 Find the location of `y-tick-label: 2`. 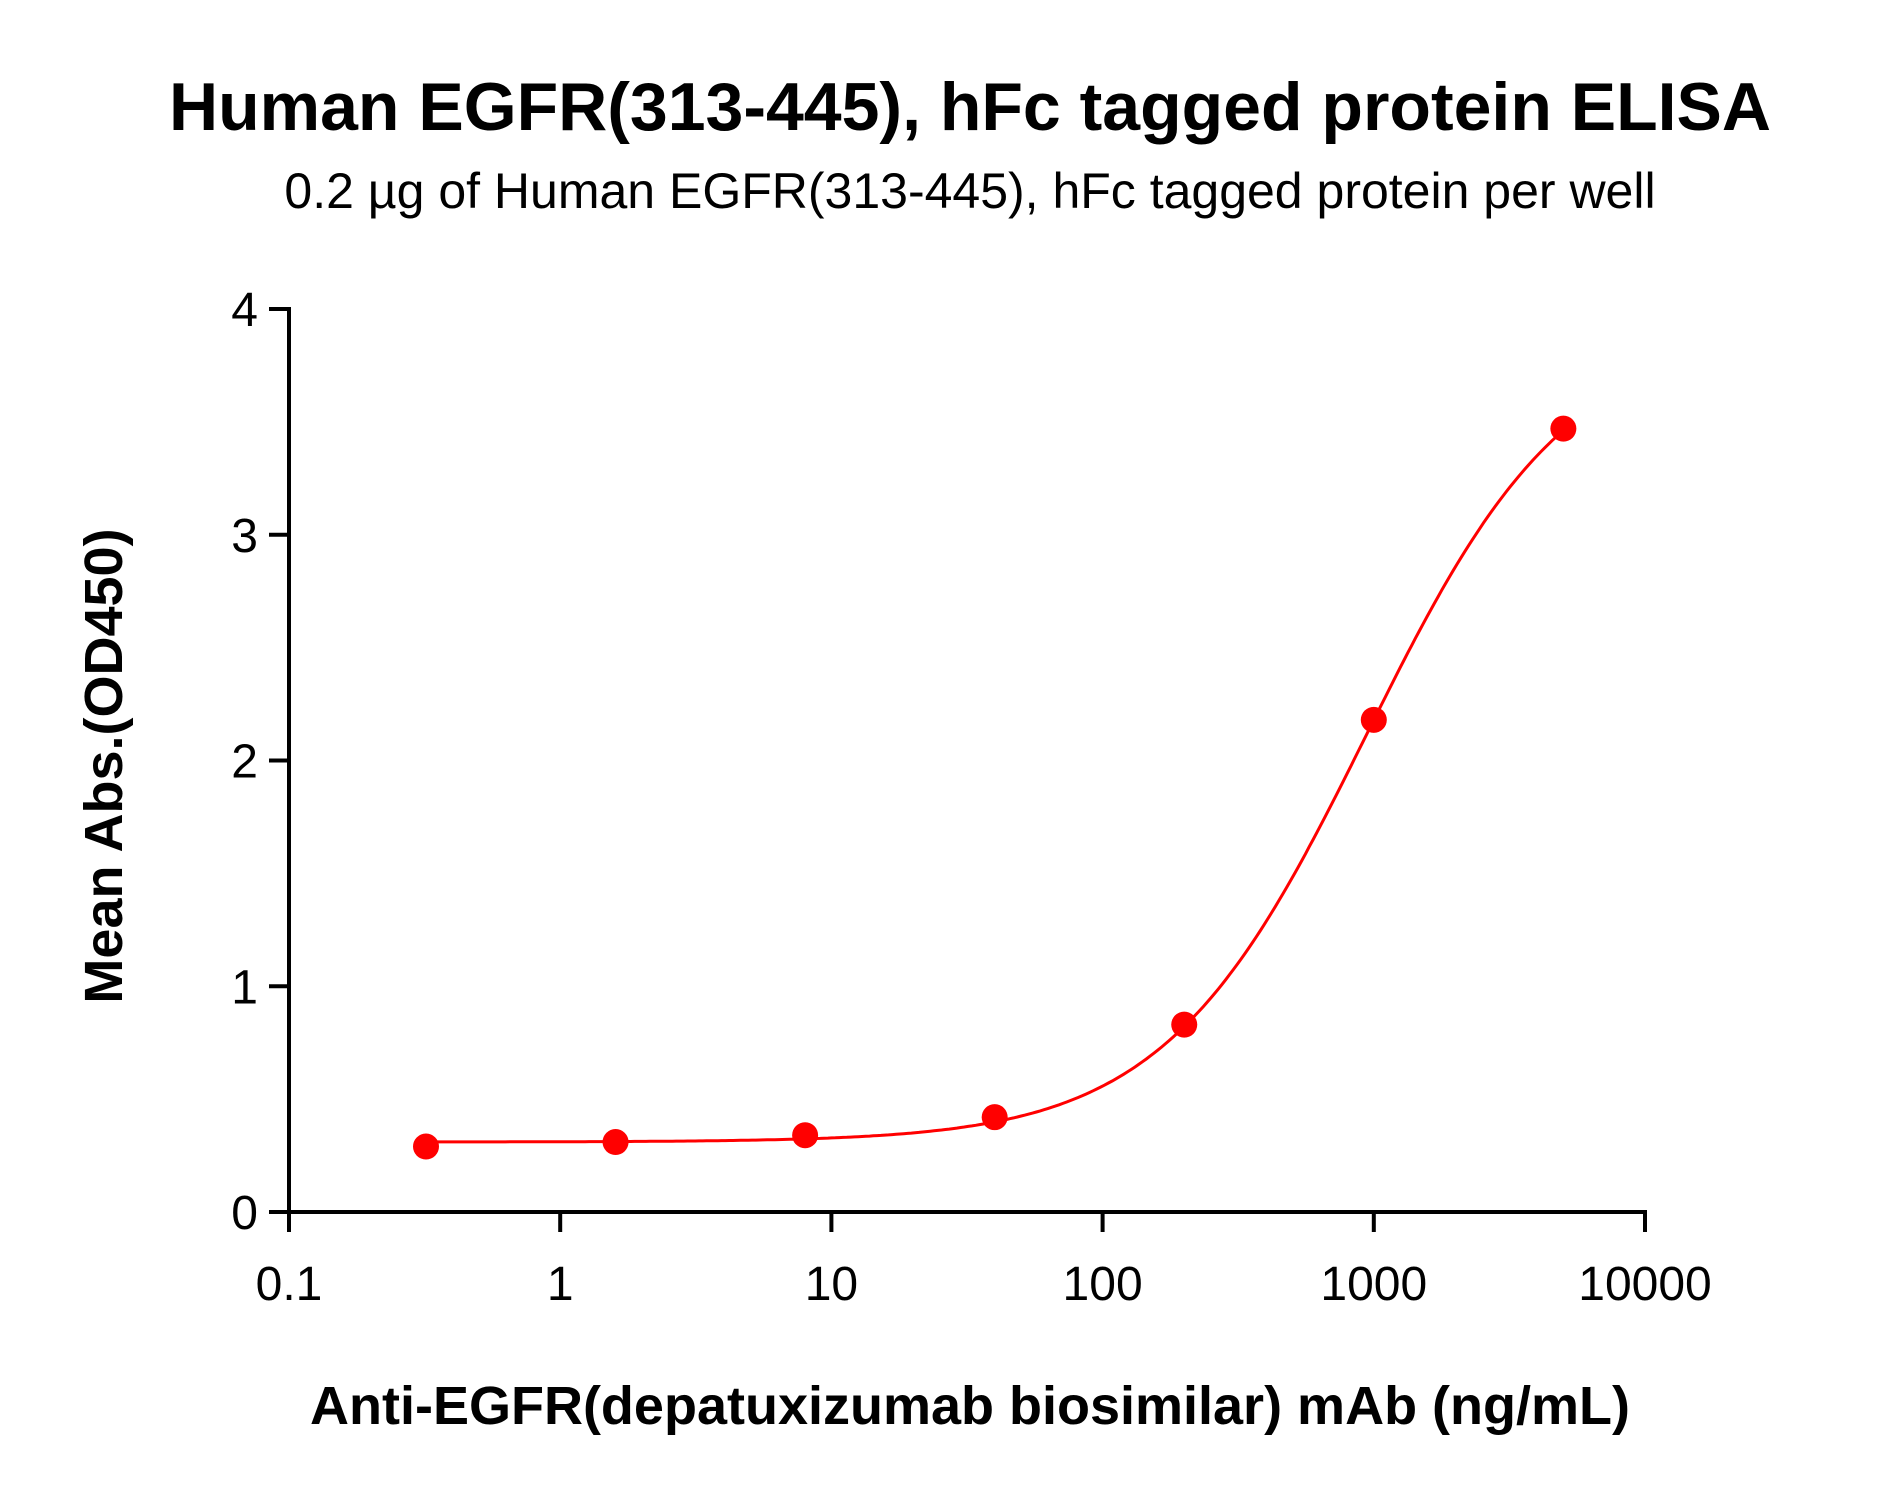

y-tick-label: 2 is located at coordinates (244, 762).